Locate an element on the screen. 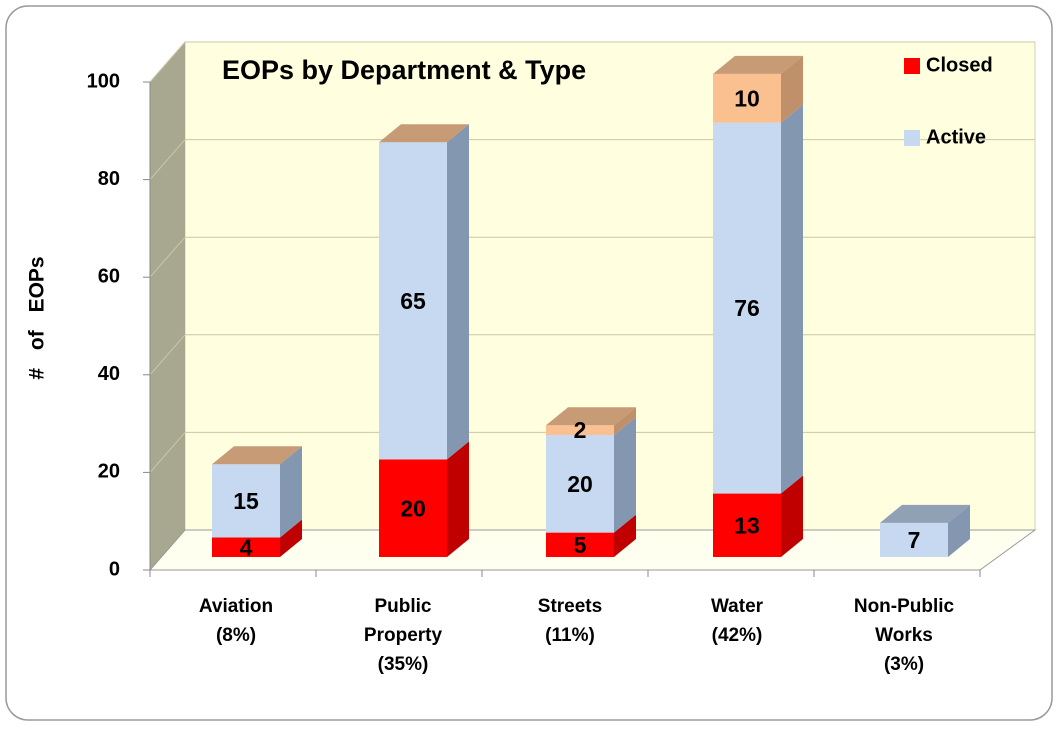 This screenshot has width=1060, height=729. x-tick-label: (11%) is located at coordinates (570, 635).